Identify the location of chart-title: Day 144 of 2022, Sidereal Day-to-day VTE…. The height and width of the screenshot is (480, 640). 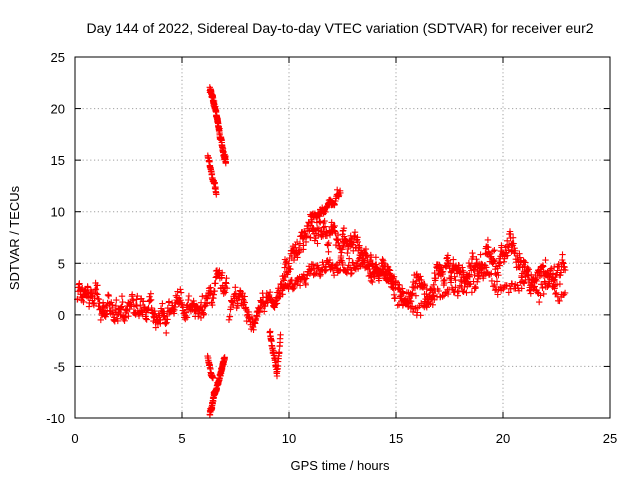
(339, 28).